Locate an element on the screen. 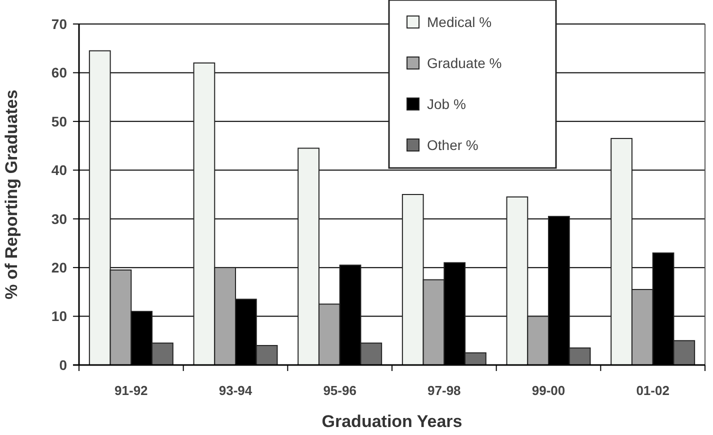 The width and height of the screenshot is (713, 435). y-tick-label: 10 is located at coordinates (59, 316).